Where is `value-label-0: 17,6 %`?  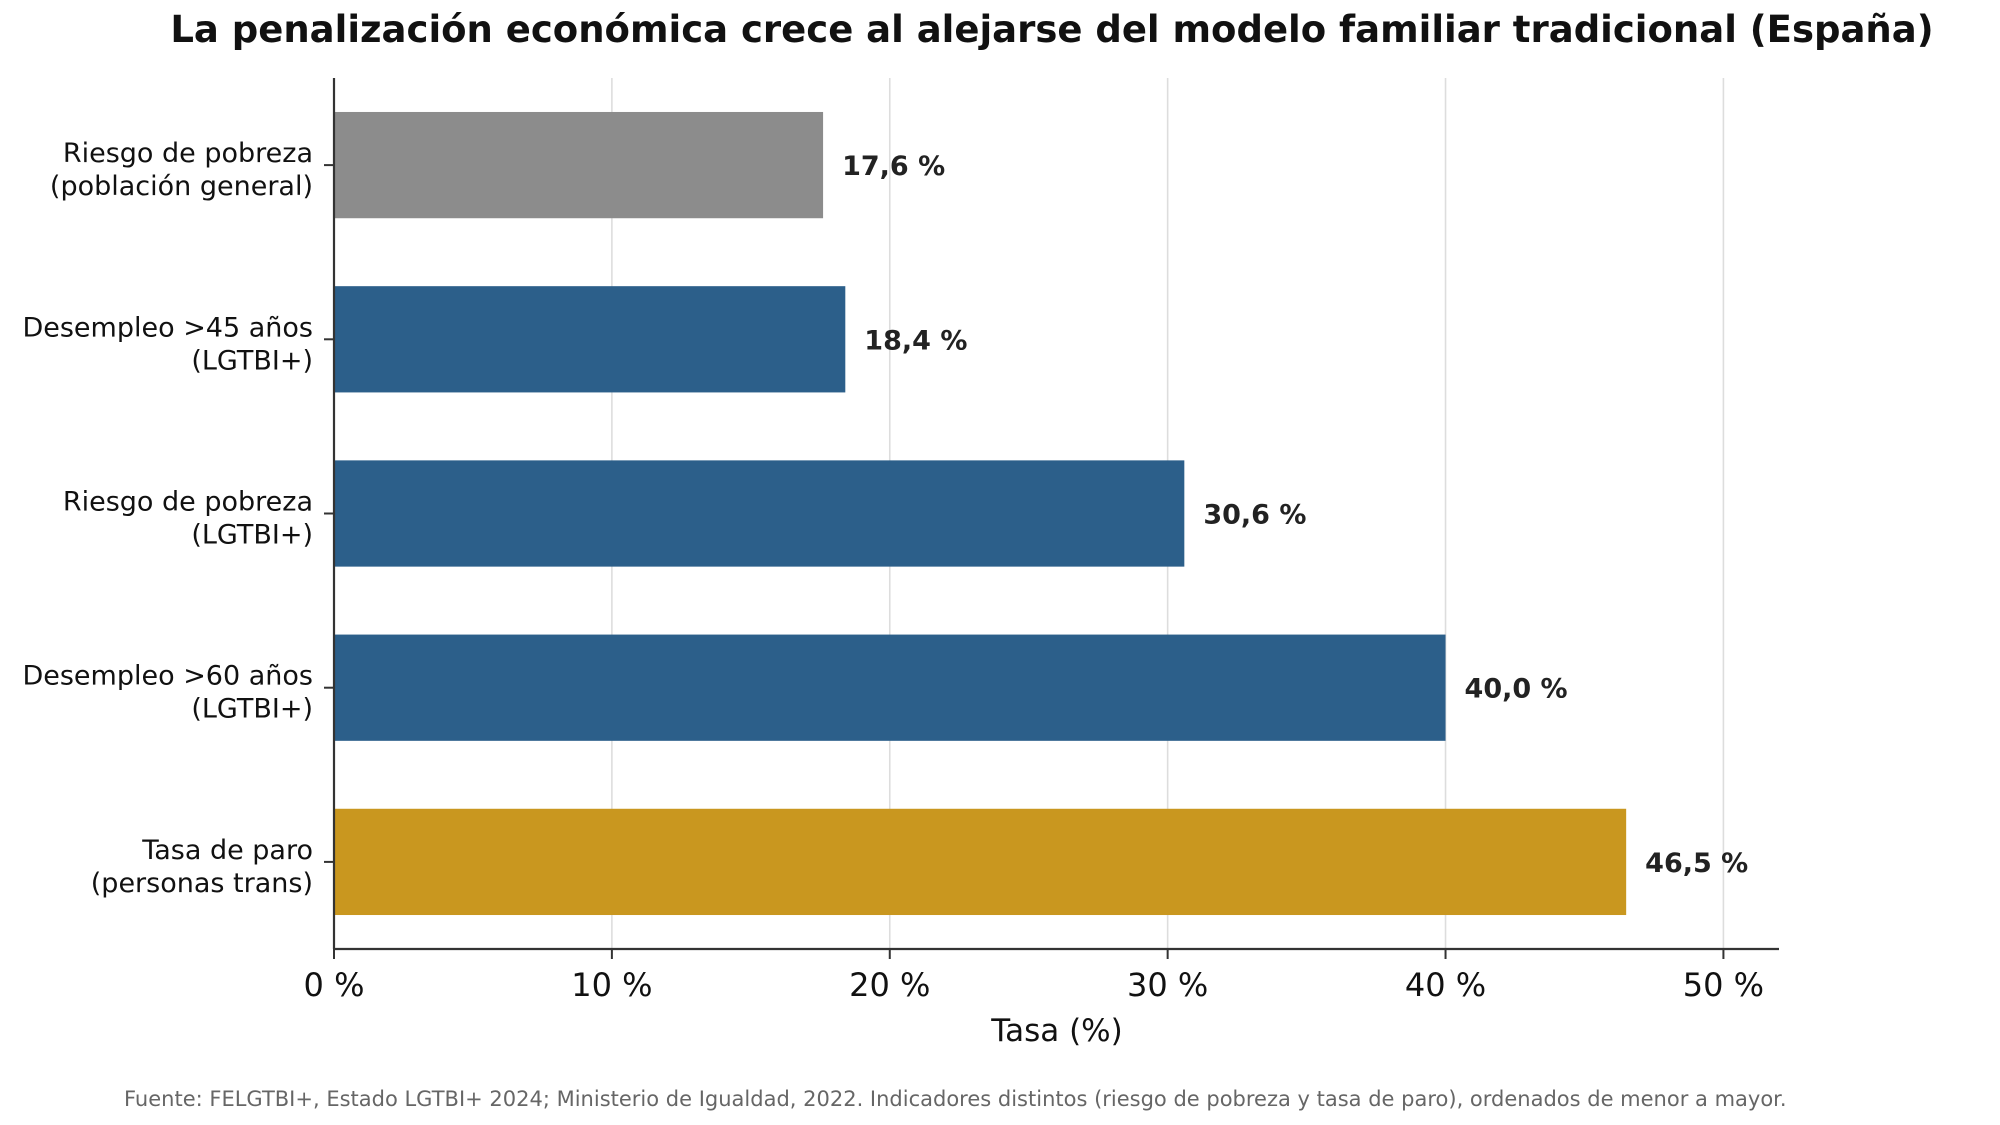 value-label-0: 17,6 % is located at coordinates (893, 166).